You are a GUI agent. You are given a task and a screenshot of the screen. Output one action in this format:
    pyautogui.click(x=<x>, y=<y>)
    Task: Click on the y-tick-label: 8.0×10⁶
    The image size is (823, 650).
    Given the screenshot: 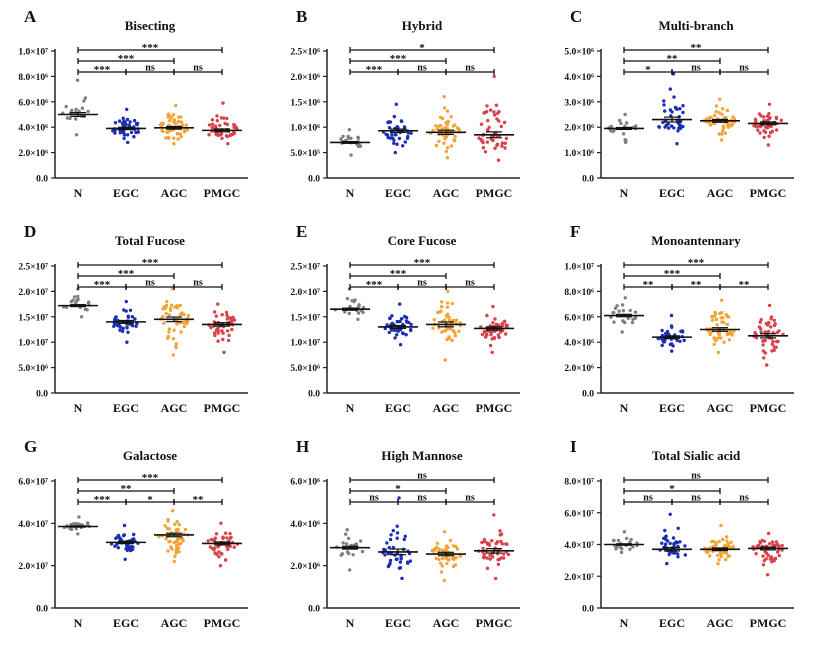 What is the action you would take?
    pyautogui.click(x=579, y=293)
    